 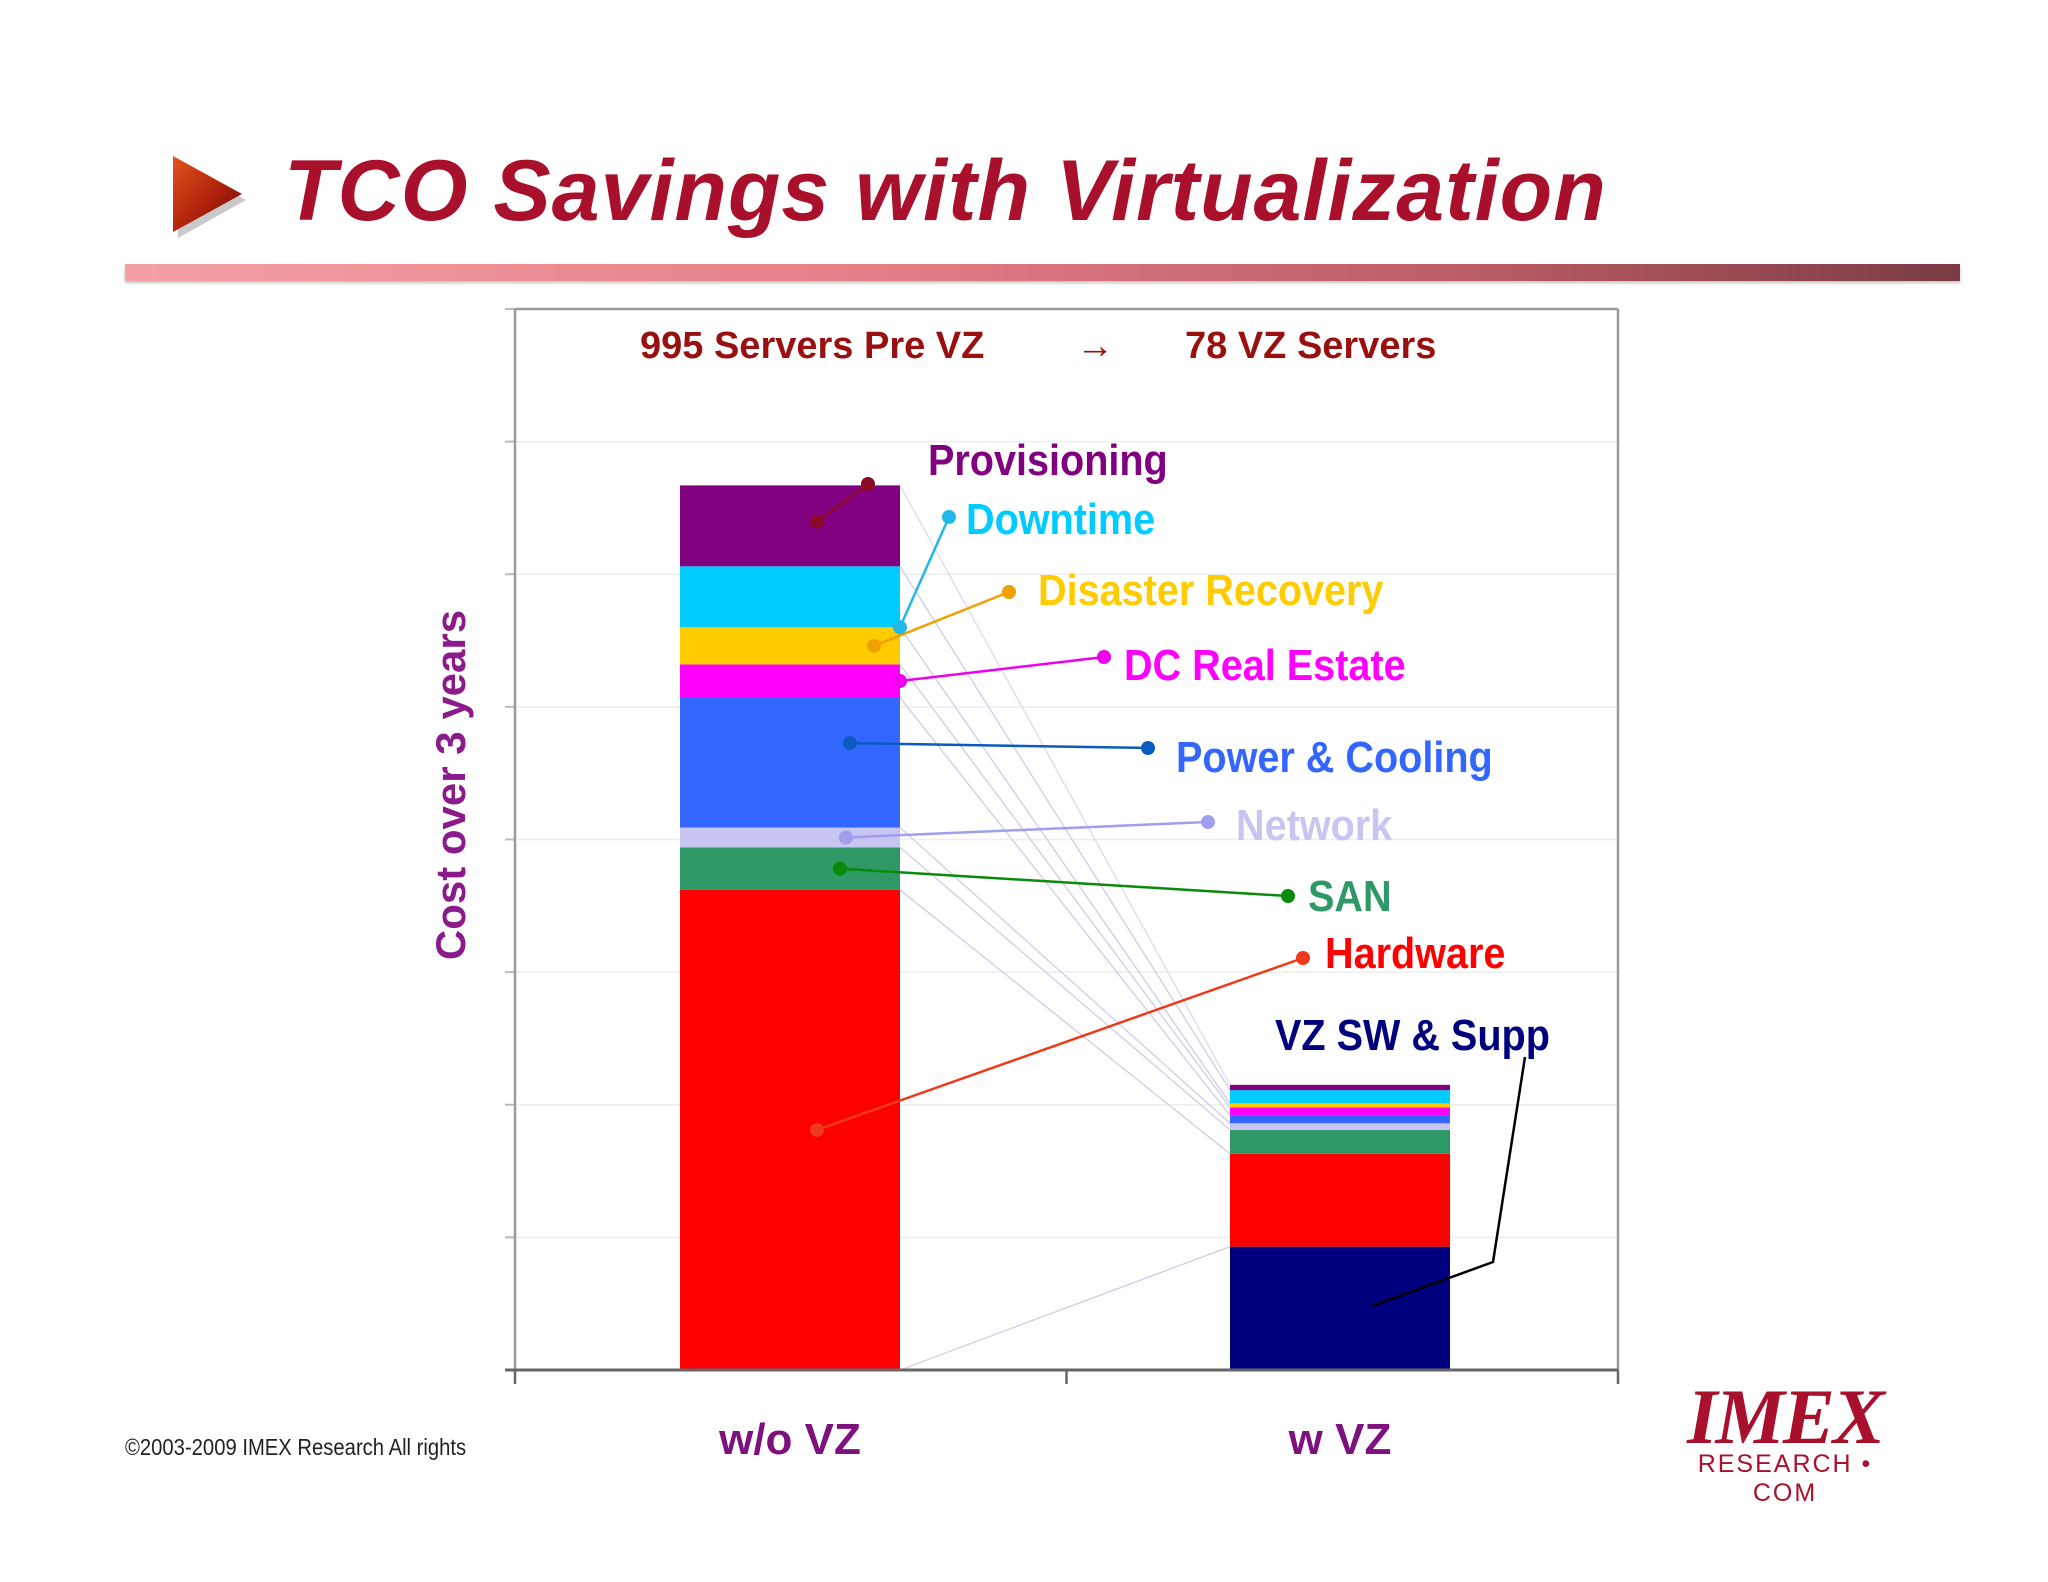 I want to click on label-dot-downtime, so click(x=949, y=517).